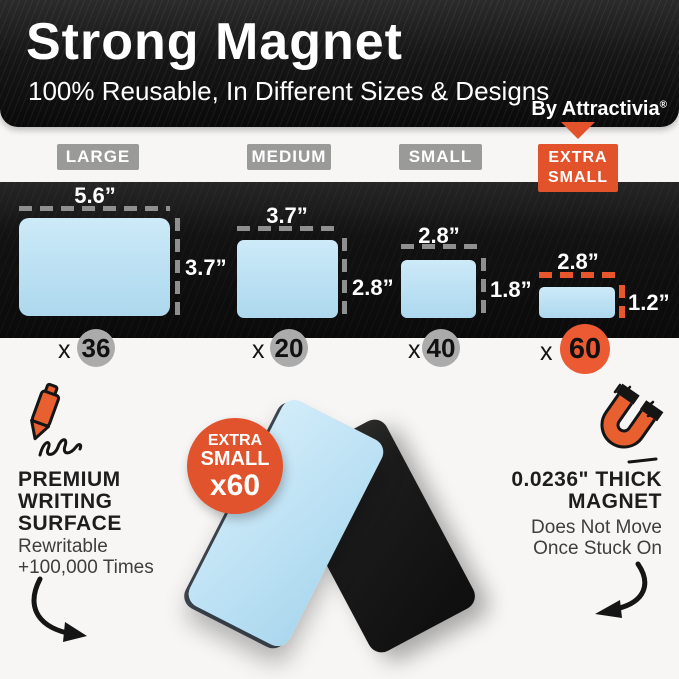  Describe the element at coordinates (235, 485) in the screenshot. I see `badge-line: x60` at that location.